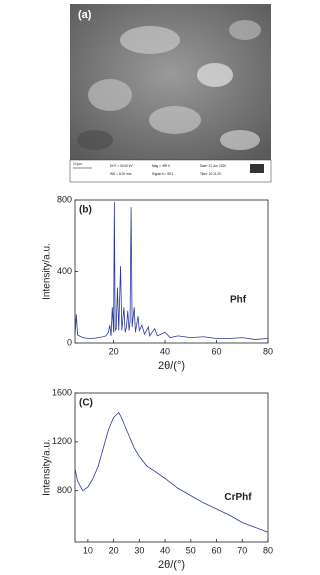 Image resolution: width=320 pixels, height=575 pixels. Describe the element at coordinates (242, 550) in the screenshot. I see `x-tick-label: 70` at that location.